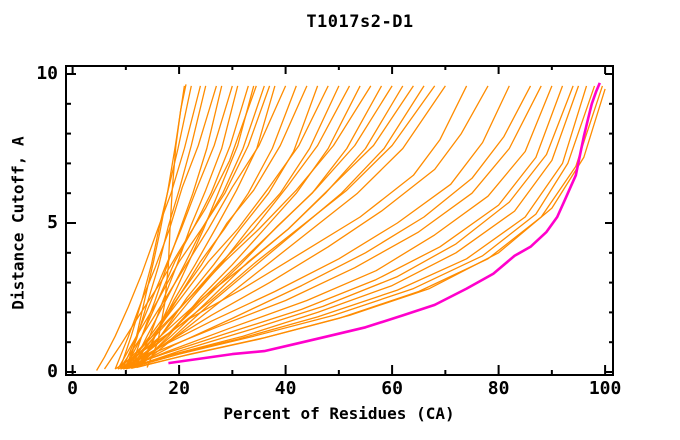 This screenshot has height=440, width=680. What do you see at coordinates (179, 388) in the screenshot?
I see `x-tick-label: 20` at bounding box center [179, 388].